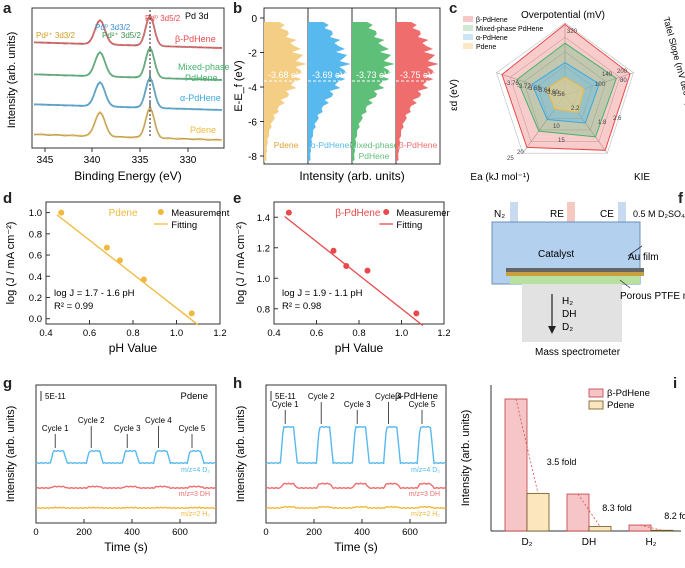  Describe the element at coordinates (285, 75) in the screenshot. I see `dband-center-label: -3.68 eV` at that location.